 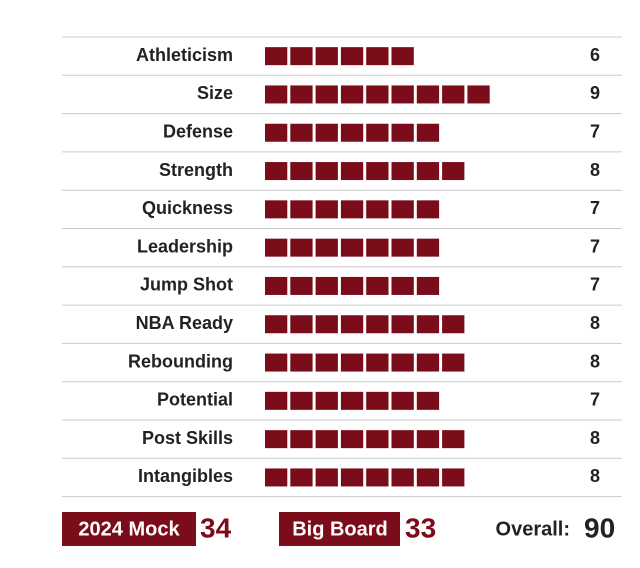 What do you see at coordinates (215, 93) in the screenshot?
I see `category-label: Size` at bounding box center [215, 93].